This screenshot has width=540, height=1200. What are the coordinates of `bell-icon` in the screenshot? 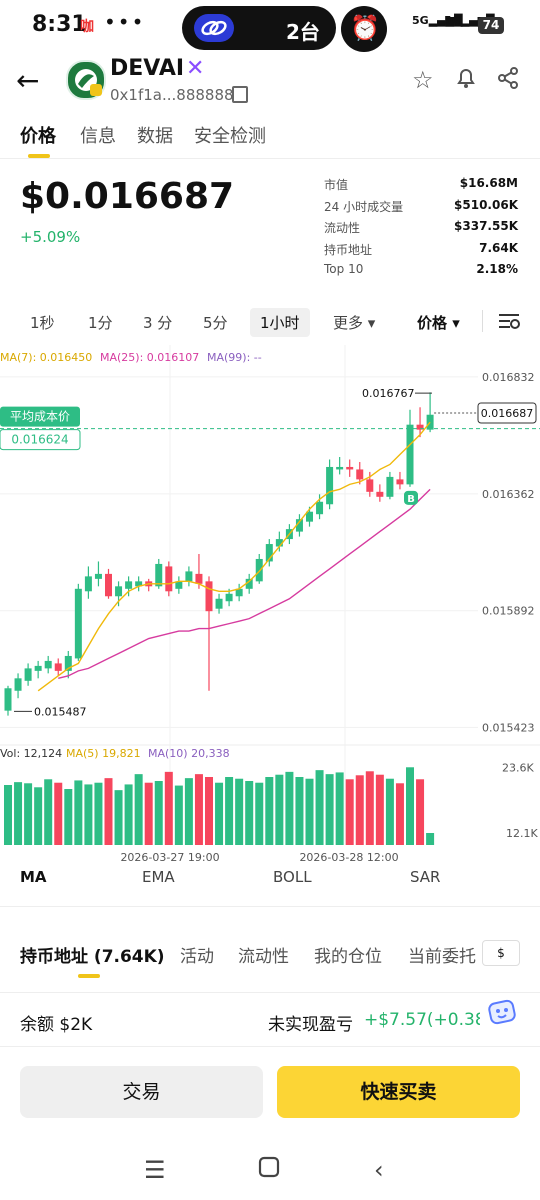 It's located at (466, 81).